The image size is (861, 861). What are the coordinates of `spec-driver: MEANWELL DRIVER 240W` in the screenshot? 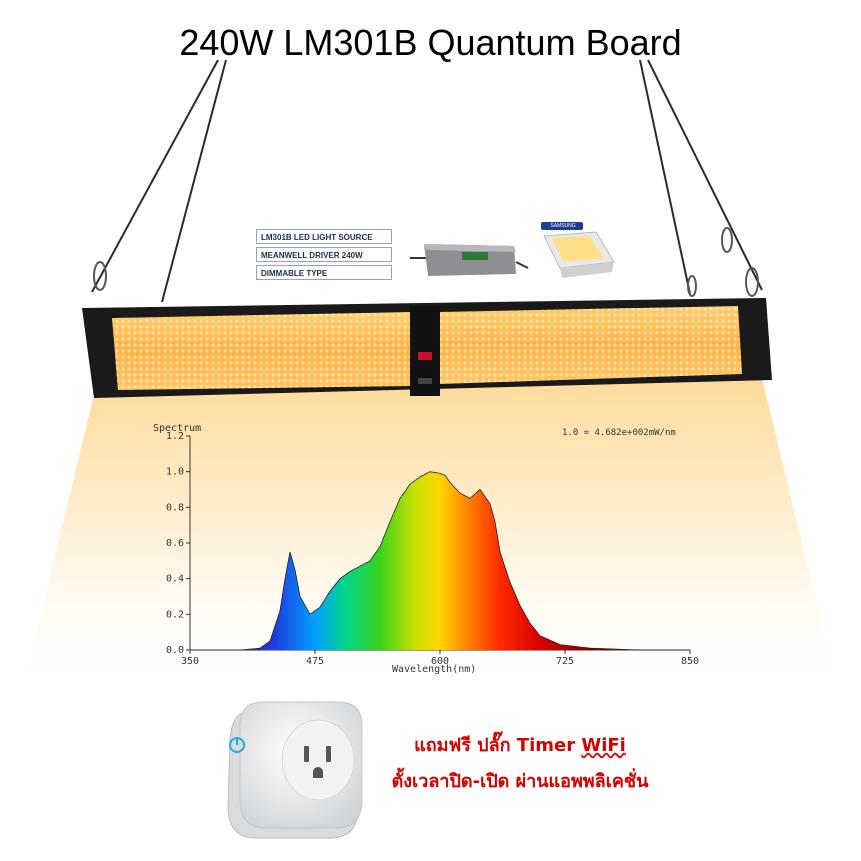 It's located at (324, 254).